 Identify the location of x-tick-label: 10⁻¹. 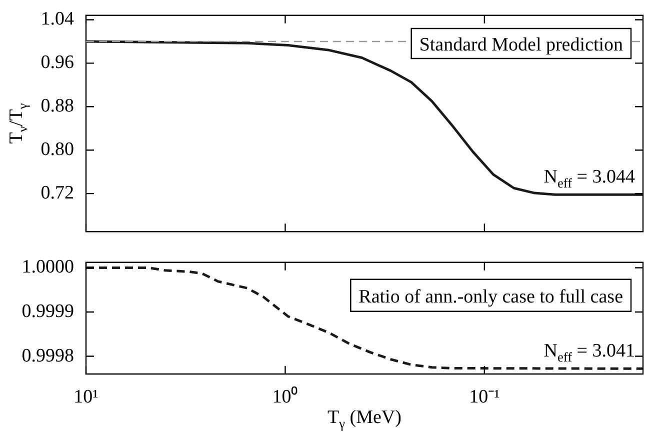
(484, 397).